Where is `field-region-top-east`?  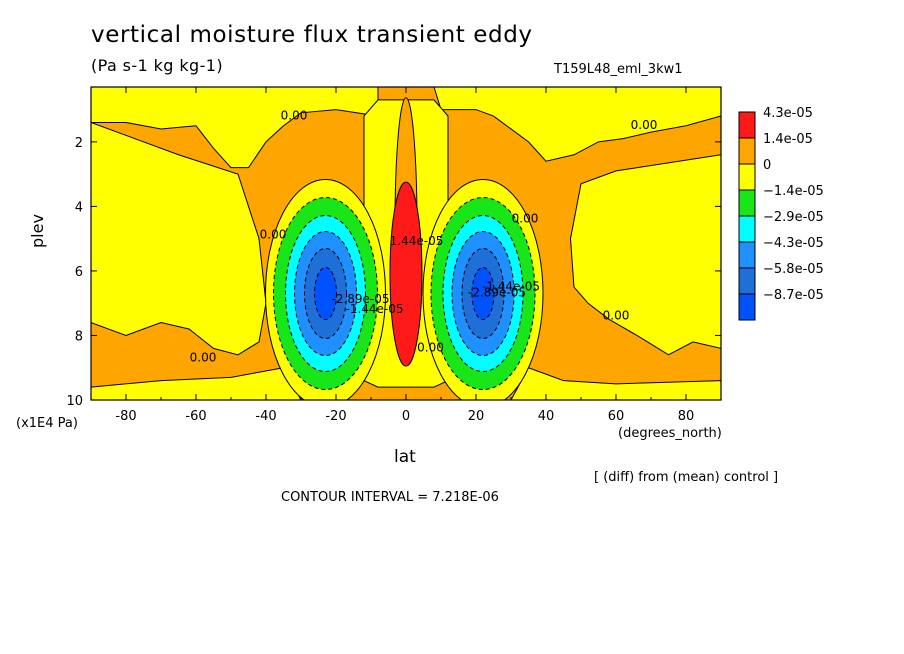 field-region-top-east is located at coordinates (577, 124).